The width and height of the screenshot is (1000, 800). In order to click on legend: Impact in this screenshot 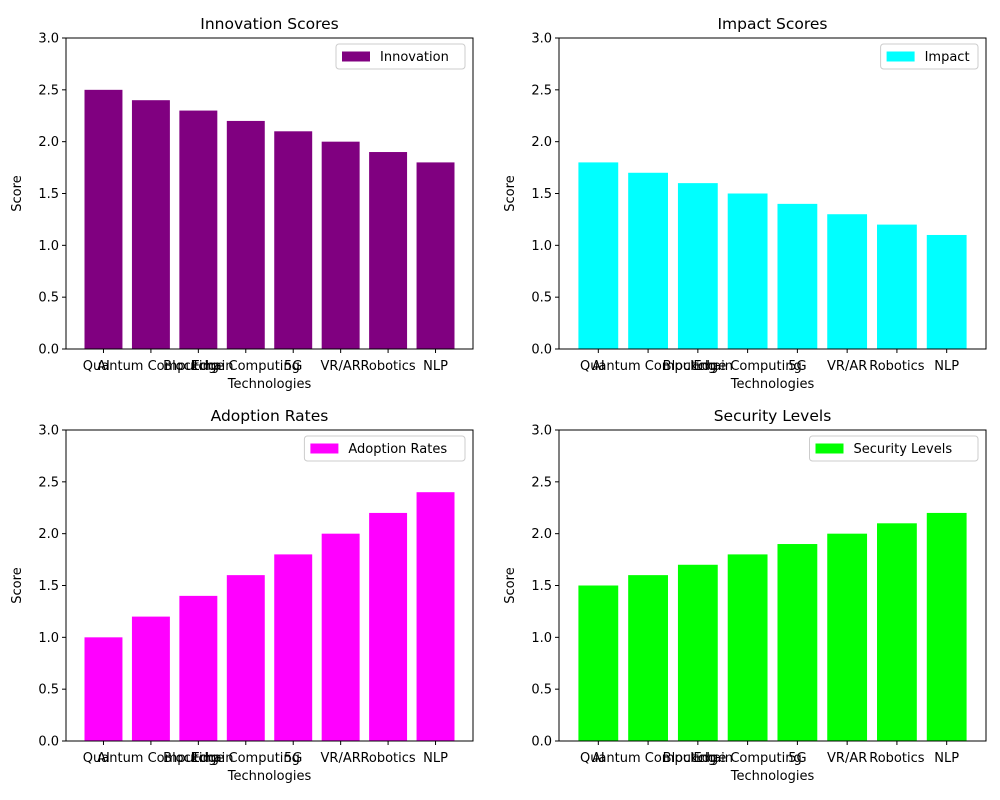, I will do `click(929, 56)`.